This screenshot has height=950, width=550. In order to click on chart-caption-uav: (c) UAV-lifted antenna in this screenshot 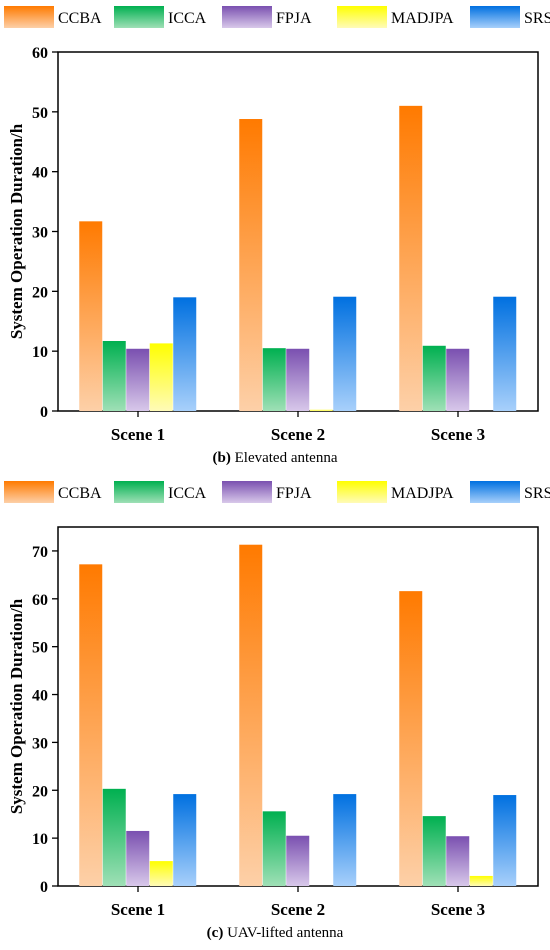, I will do `click(275, 933)`.